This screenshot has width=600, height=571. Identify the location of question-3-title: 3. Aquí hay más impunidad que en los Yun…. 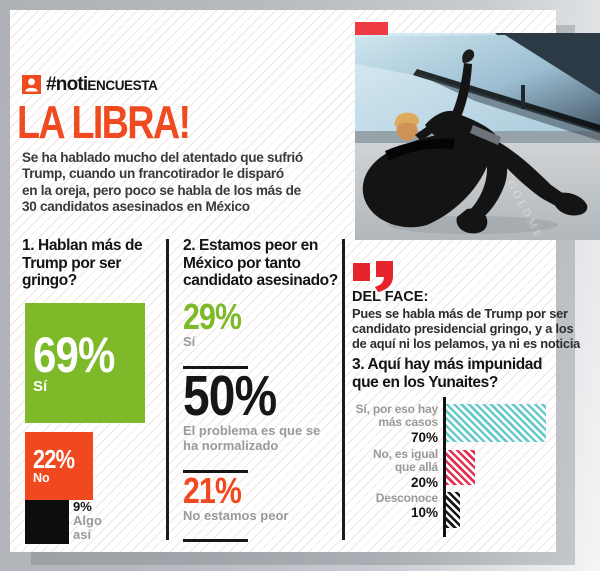
(447, 373).